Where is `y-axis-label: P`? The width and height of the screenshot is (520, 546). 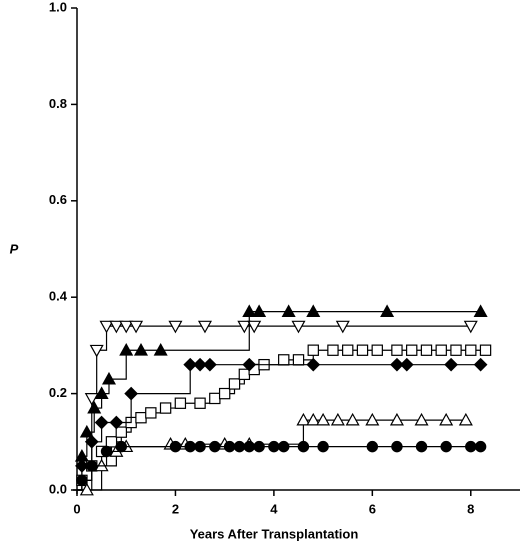 y-axis-label: P is located at coordinates (14, 248).